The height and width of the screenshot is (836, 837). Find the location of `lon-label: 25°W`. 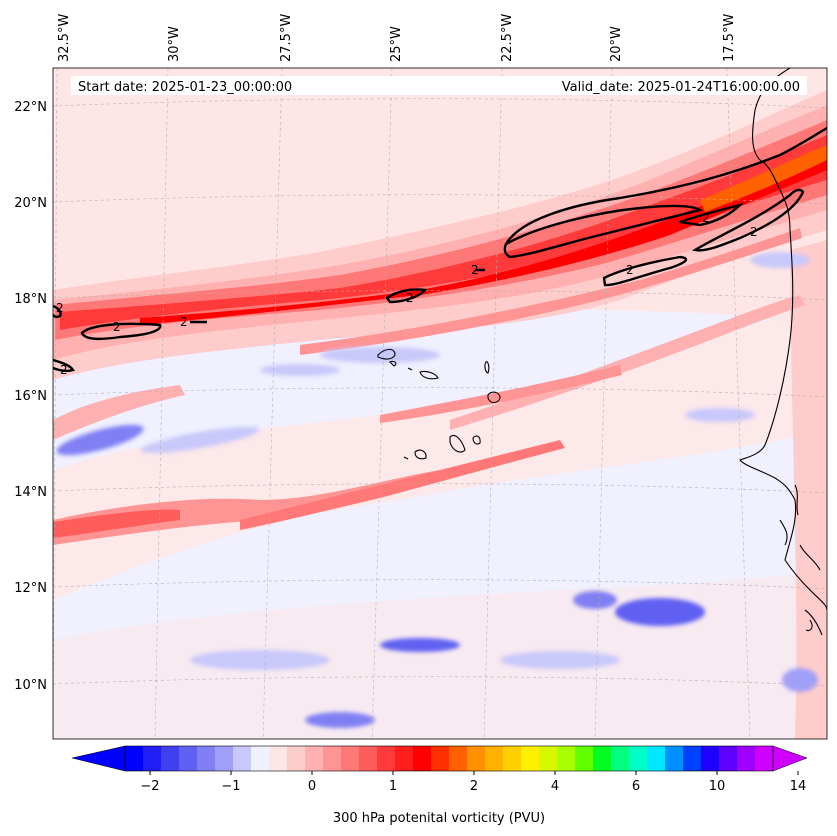

lon-label: 25°W is located at coordinates (396, 44).